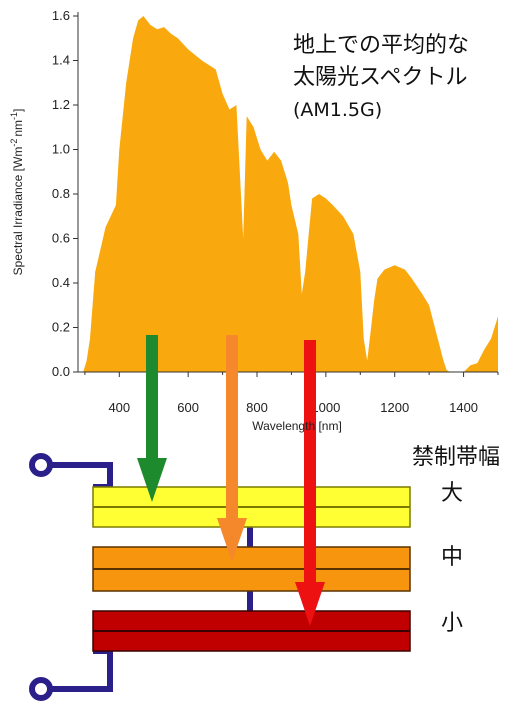 The height and width of the screenshot is (711, 515). What do you see at coordinates (61, 238) in the screenshot?
I see `y-tick-label: 0.6` at bounding box center [61, 238].